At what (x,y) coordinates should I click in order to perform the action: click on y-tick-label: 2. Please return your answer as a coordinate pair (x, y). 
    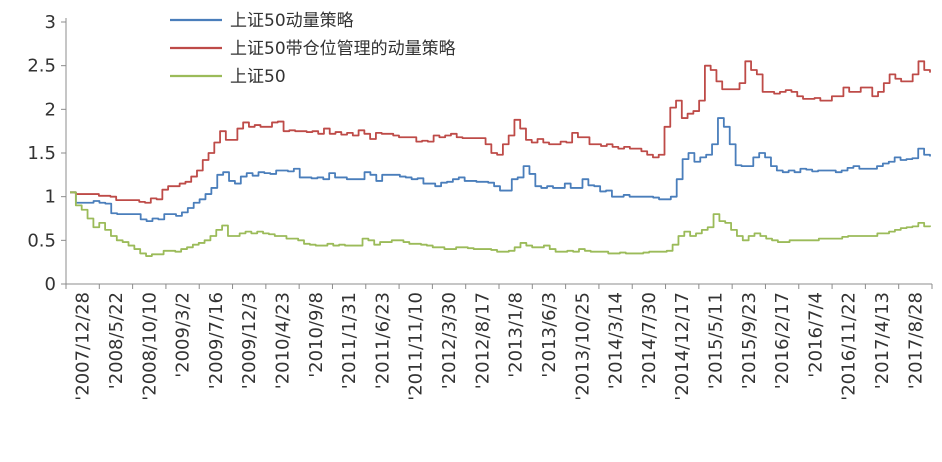
    Looking at the image, I should click on (50, 109).